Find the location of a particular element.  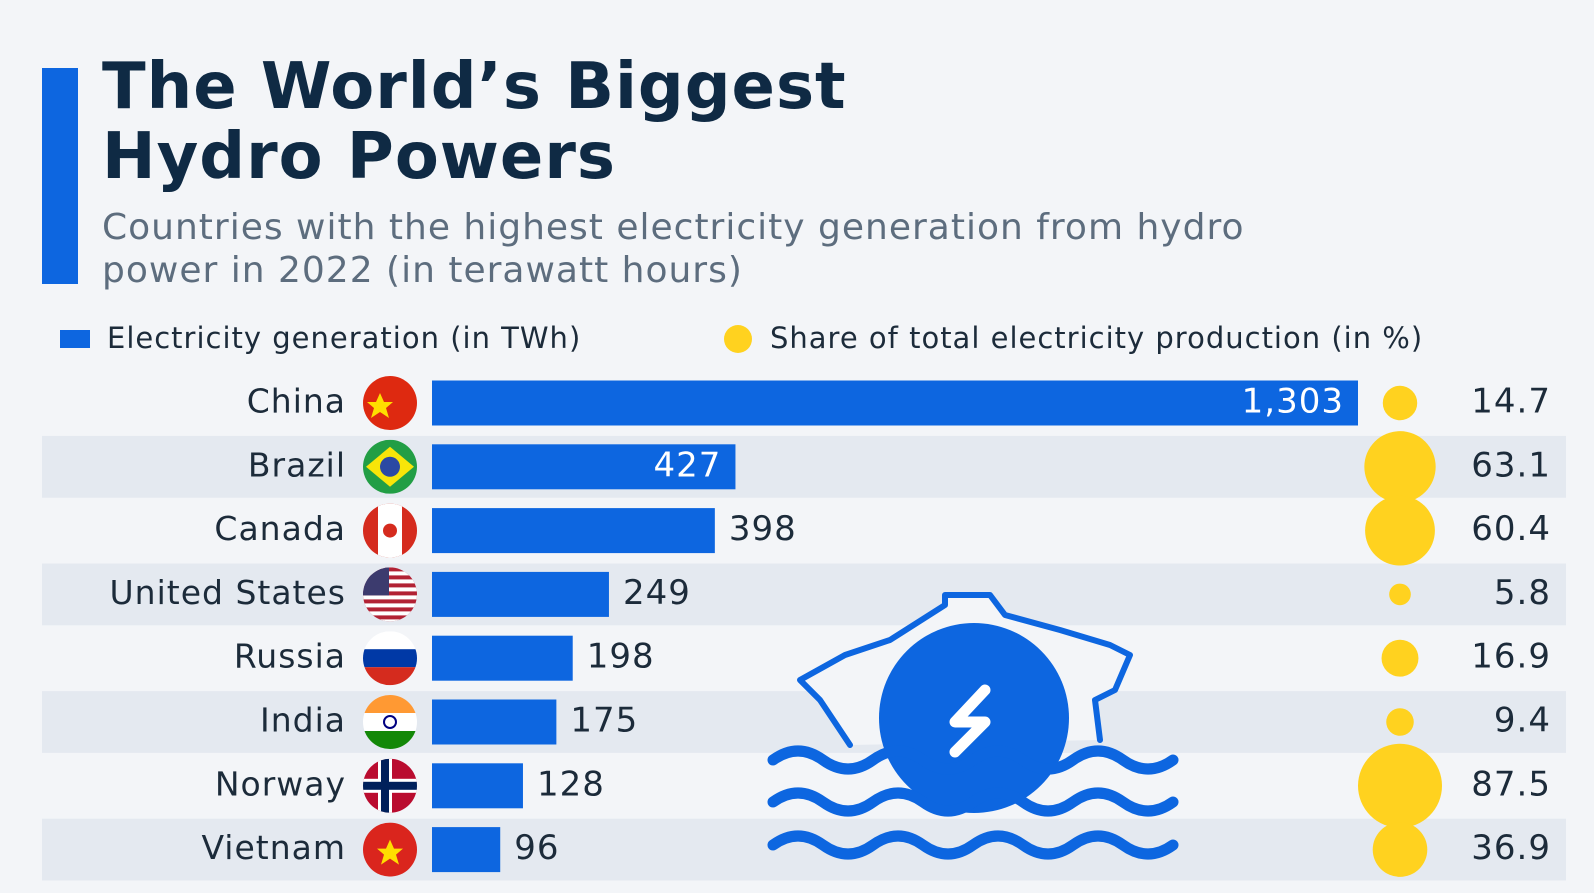

share-label: 87.5 is located at coordinates (1511, 784).